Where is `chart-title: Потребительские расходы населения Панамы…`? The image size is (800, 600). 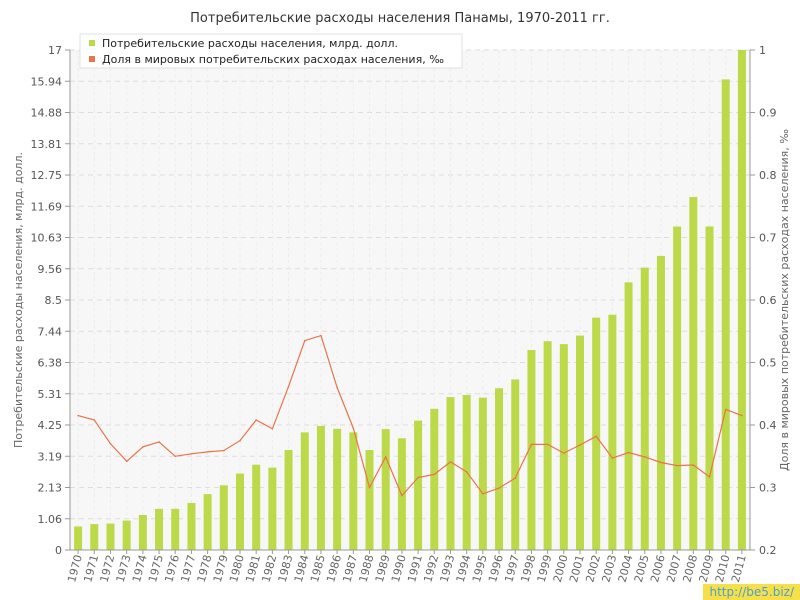
chart-title: Потребительские расходы населения Панамы… is located at coordinates (400, 18).